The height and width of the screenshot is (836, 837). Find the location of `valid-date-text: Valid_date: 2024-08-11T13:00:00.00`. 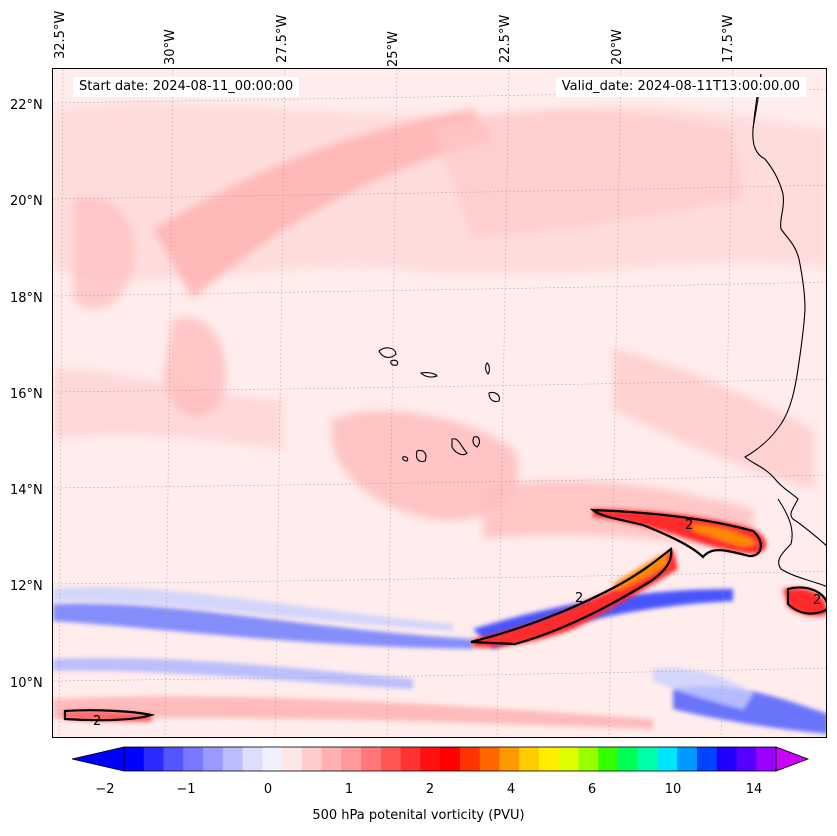

valid-date-text: Valid_date: 2024-08-11T13:00:00.00 is located at coordinates (680, 86).